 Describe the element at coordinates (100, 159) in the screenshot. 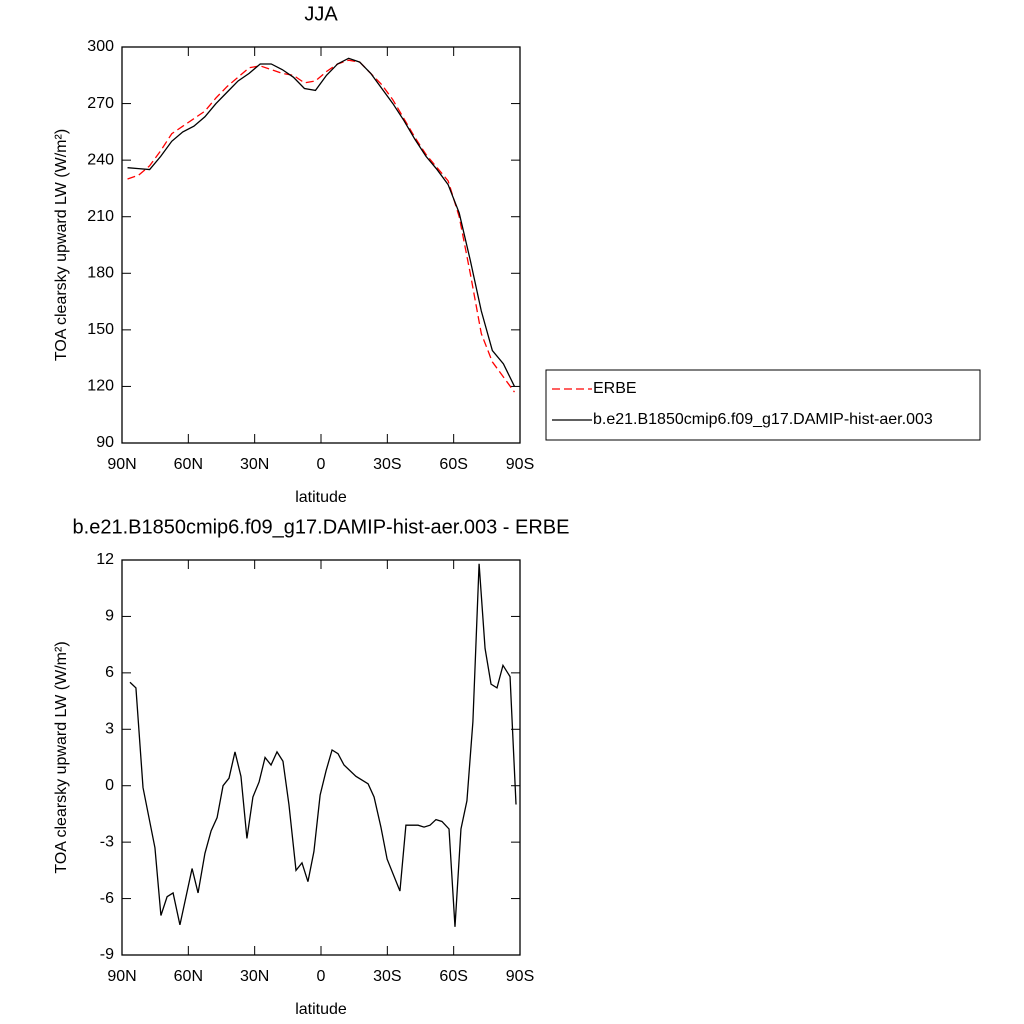

I see `y-tick-label: 240` at that location.